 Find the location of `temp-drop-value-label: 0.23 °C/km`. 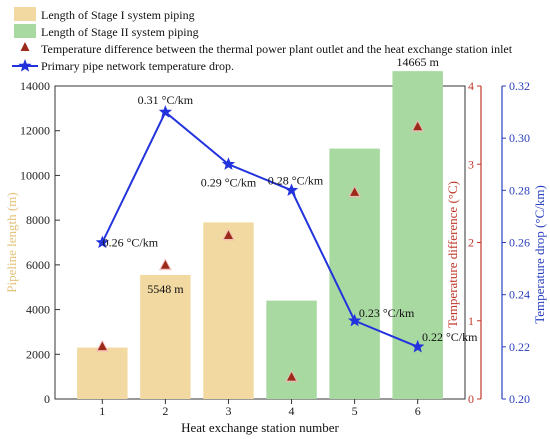

temp-drop-value-label: 0.23 °C/km is located at coordinates (387, 313).